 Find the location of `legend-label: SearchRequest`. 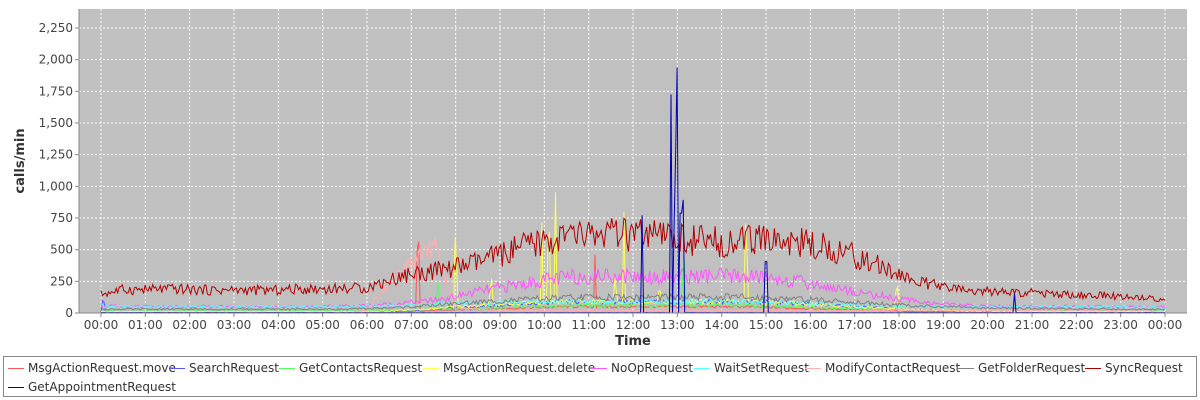

legend-label: SearchRequest is located at coordinates (234, 368).